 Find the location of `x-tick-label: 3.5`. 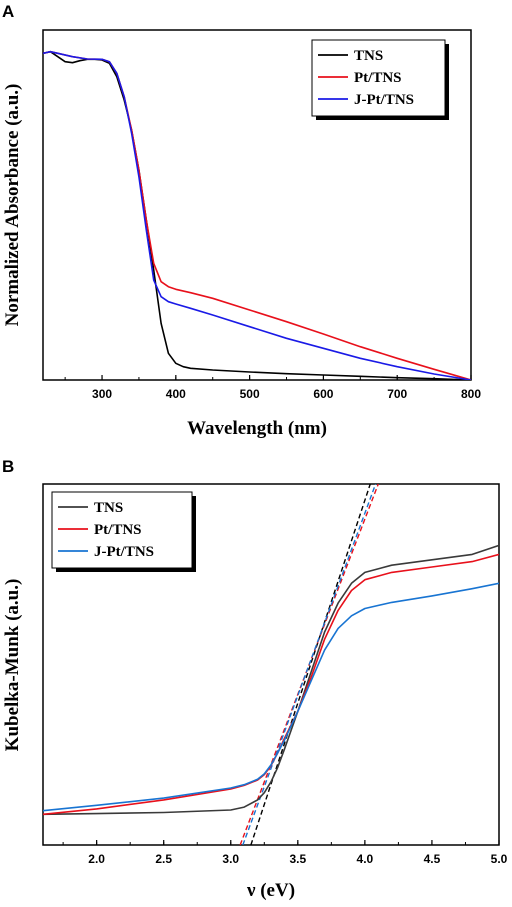

x-tick-label: 3.5 is located at coordinates (297, 859).